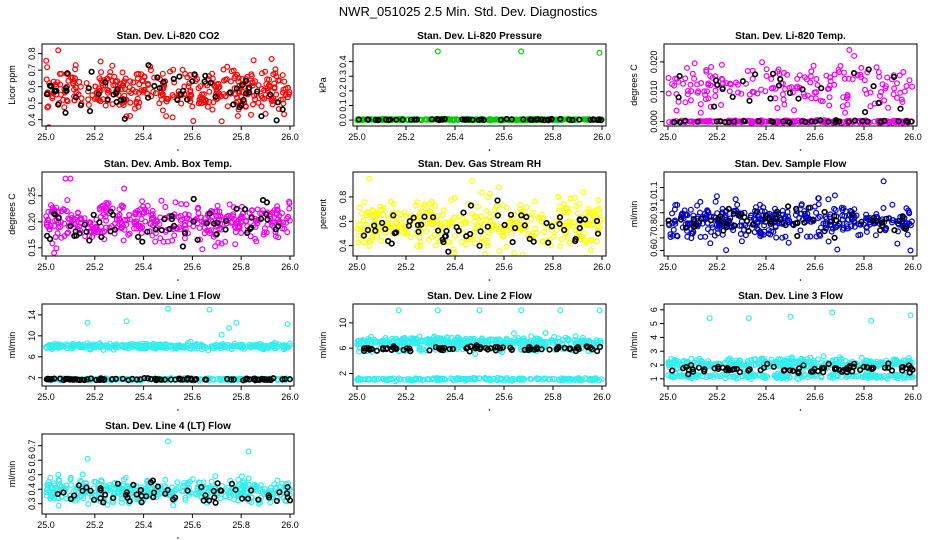 This screenshot has width=936, height=540. What do you see at coordinates (479, 296) in the screenshot?
I see `panel-title: Stan. Dev. Line 2 Flow` at bounding box center [479, 296].